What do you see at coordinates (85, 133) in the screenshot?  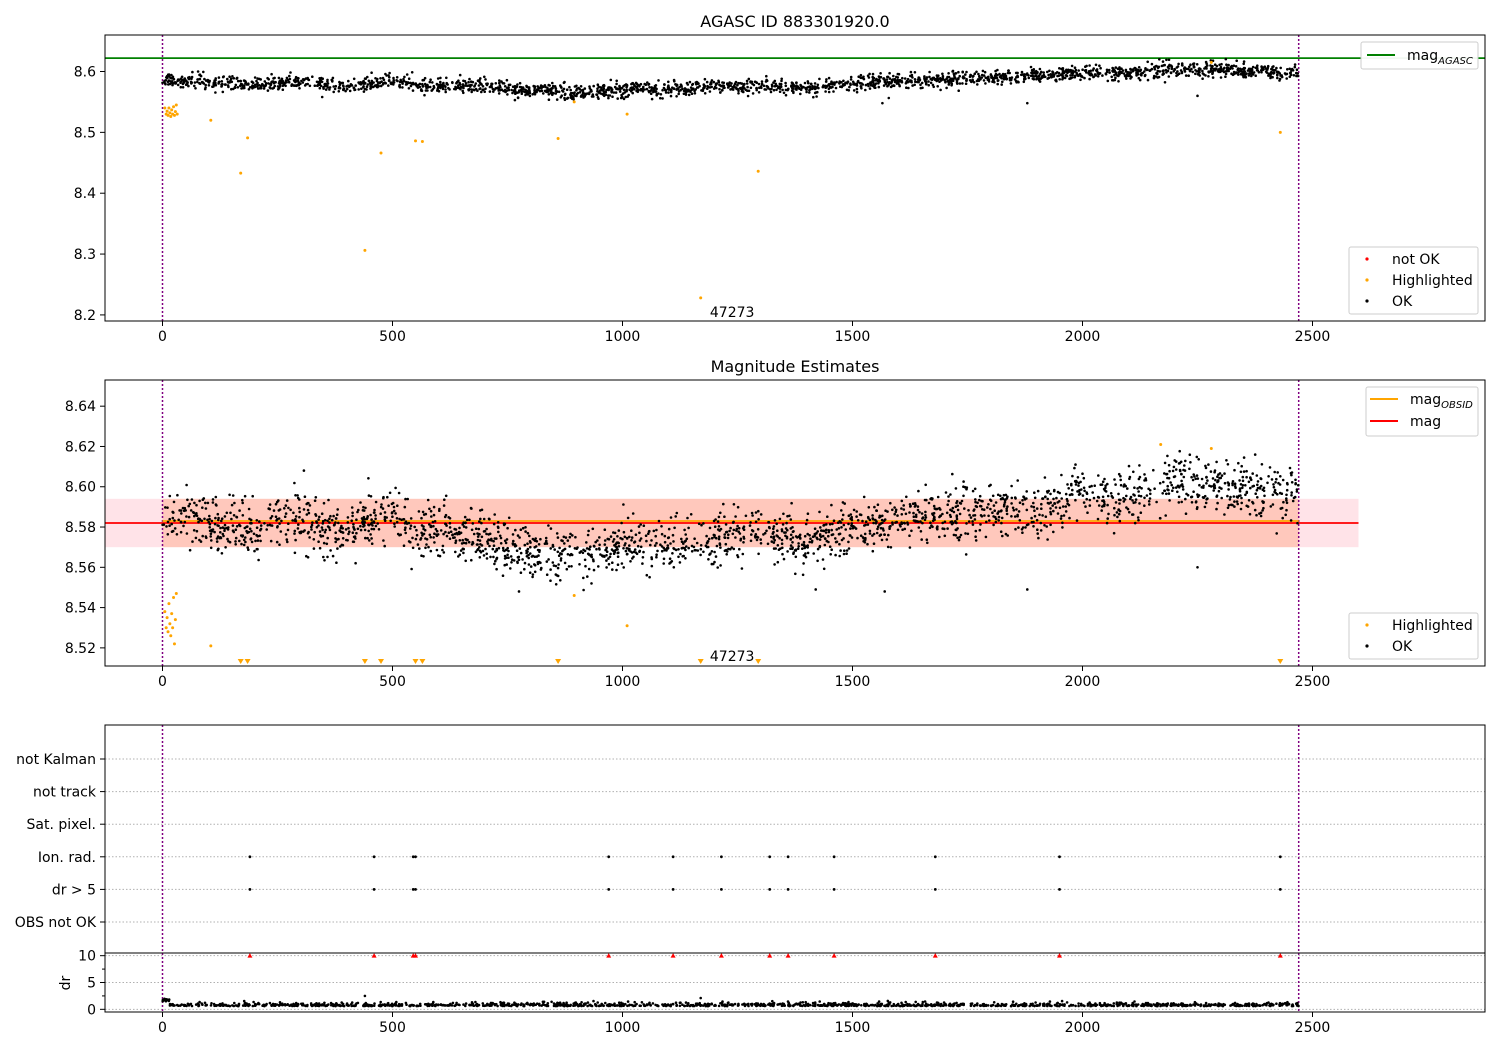 I see `y-tick-label: 8.5` at bounding box center [85, 133].